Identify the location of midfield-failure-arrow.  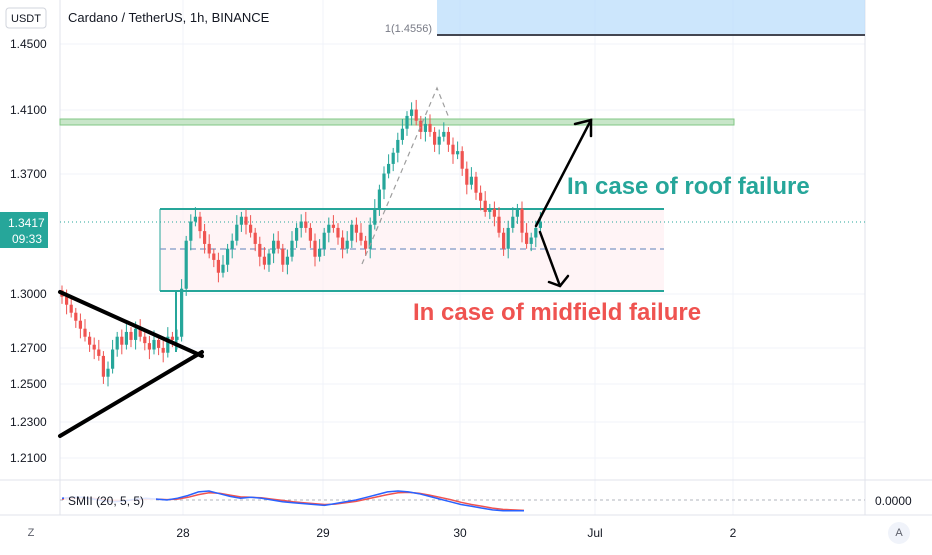
(554, 259).